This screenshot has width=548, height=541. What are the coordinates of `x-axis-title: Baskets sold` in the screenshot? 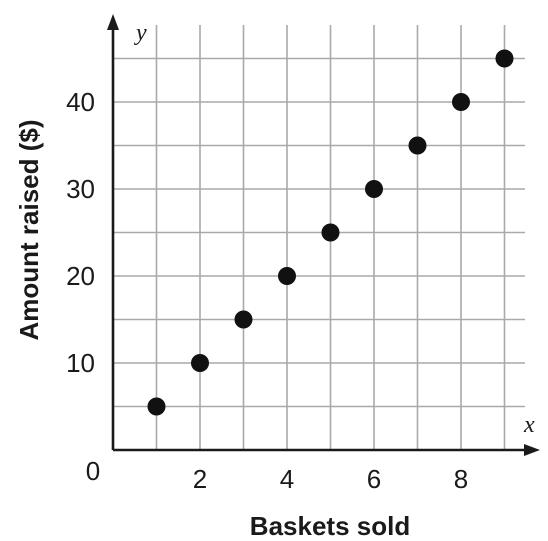 It's located at (330, 526).